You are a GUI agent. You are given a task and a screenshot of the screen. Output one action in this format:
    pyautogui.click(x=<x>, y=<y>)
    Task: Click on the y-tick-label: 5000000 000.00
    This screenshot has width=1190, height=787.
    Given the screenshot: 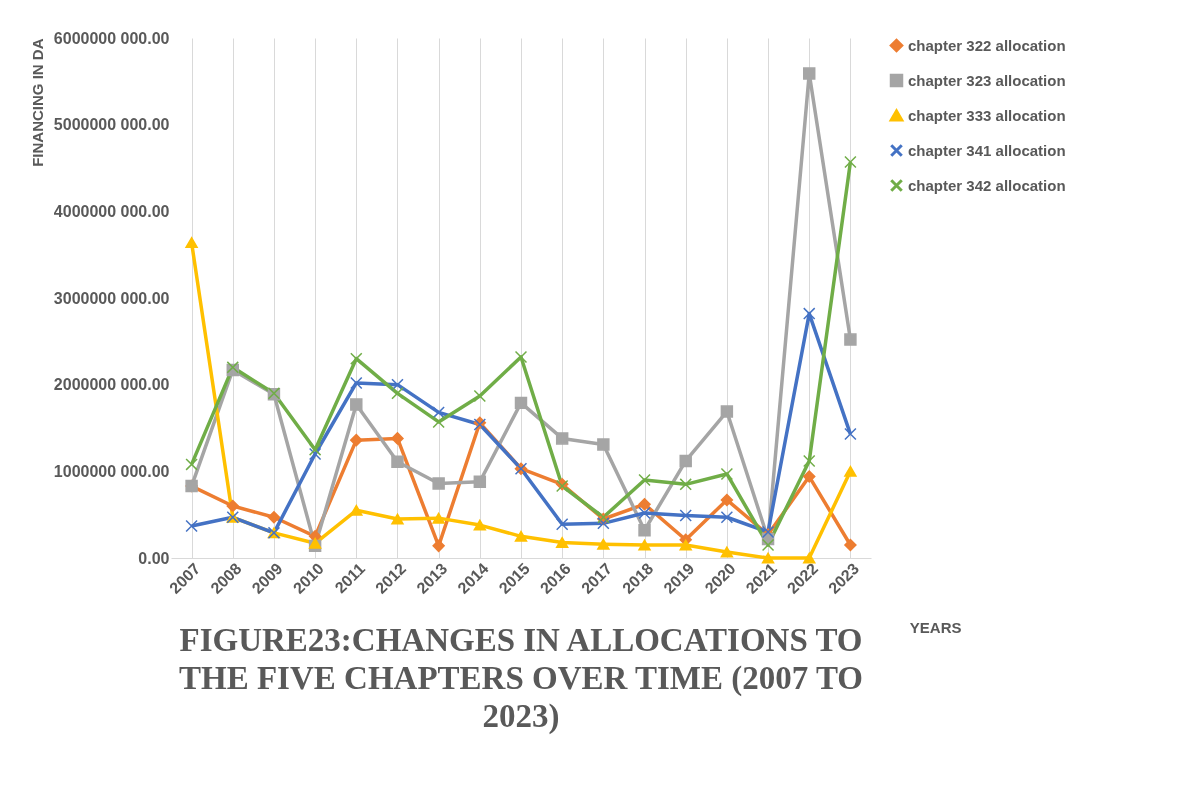 What is the action you would take?
    pyautogui.click(x=111, y=125)
    